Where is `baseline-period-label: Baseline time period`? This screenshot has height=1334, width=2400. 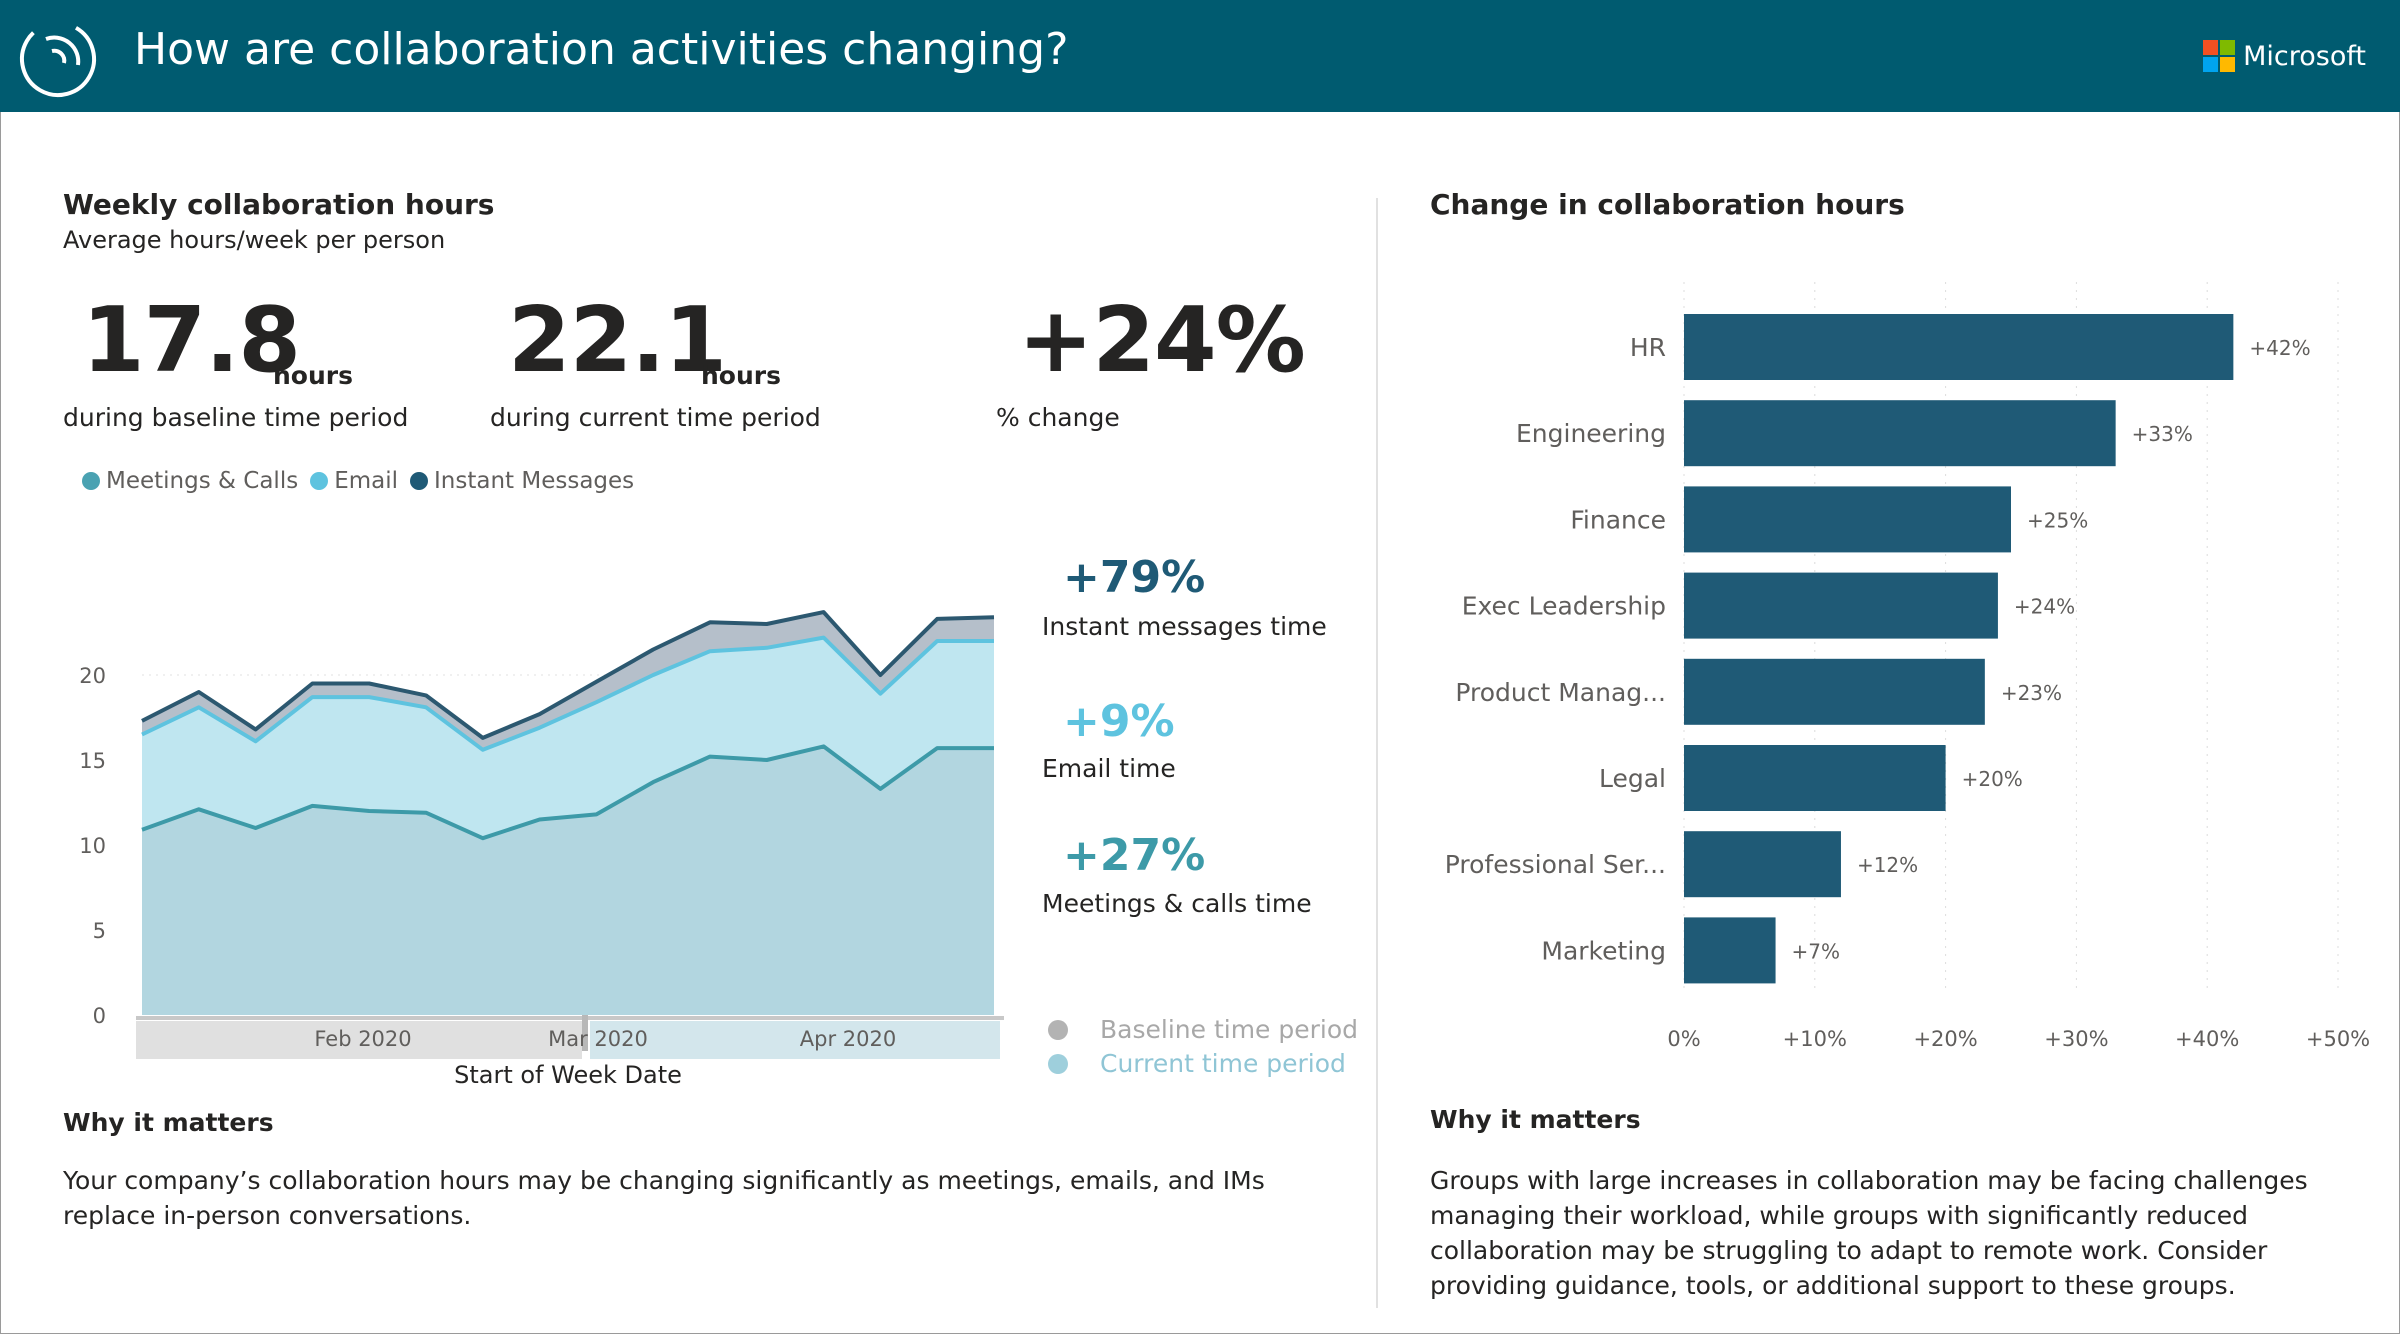 baseline-period-label: Baseline time period is located at coordinates (1229, 1029).